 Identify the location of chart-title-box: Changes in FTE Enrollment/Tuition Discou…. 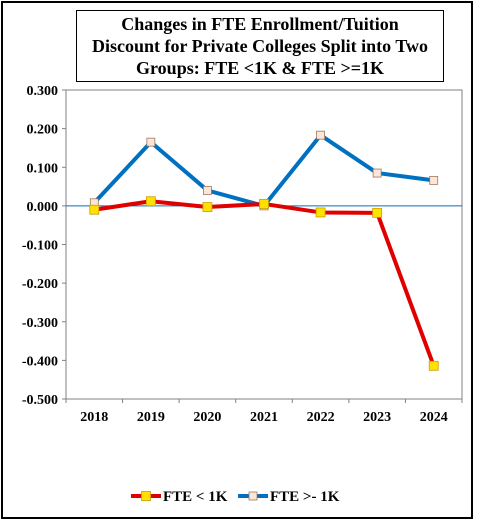
(260, 46).